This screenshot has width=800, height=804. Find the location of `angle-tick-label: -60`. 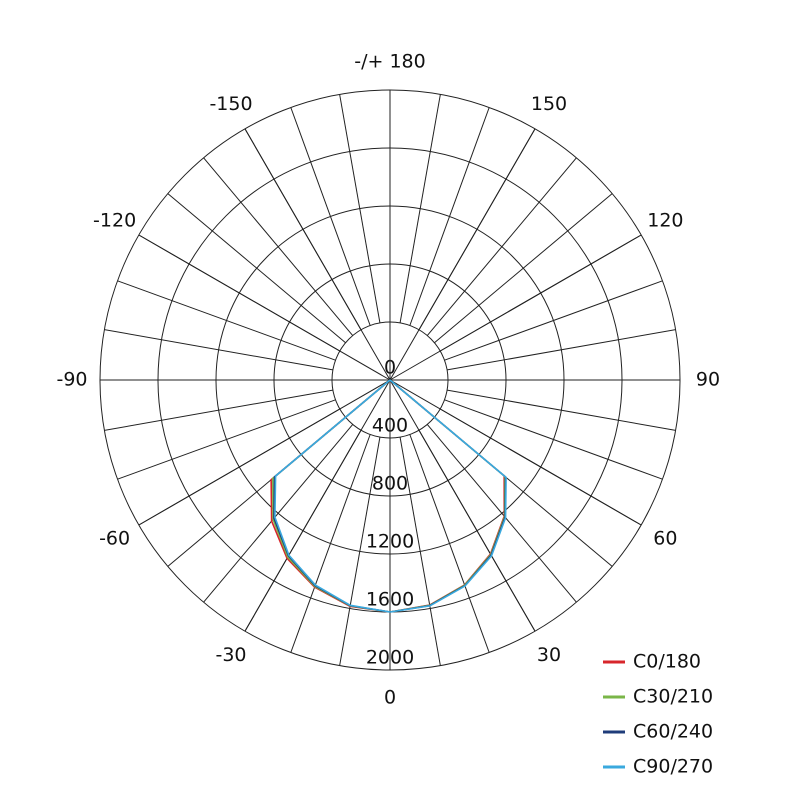

angle-tick-label: -60 is located at coordinates (114, 539).